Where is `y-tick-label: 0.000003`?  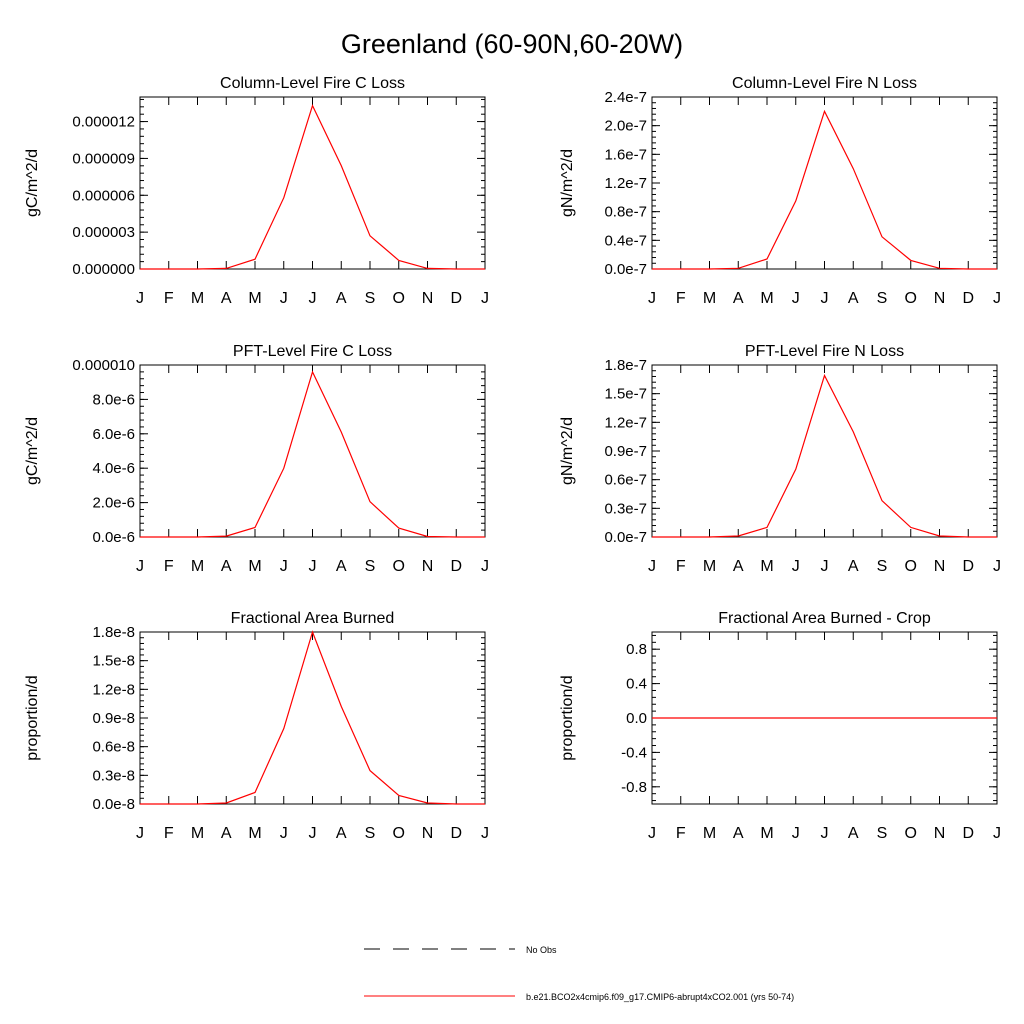
y-tick-label: 0.000003 is located at coordinates (103, 232).